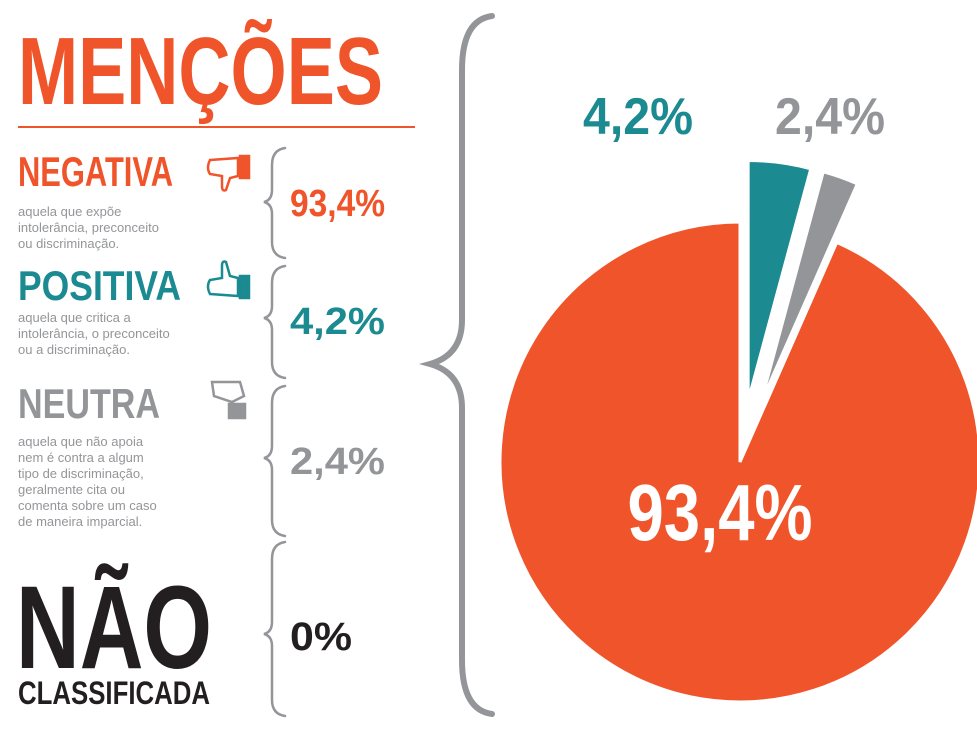 This screenshot has height=732, width=977. What do you see at coordinates (337, 462) in the screenshot?
I see `value-label: 2,4%` at bounding box center [337, 462].